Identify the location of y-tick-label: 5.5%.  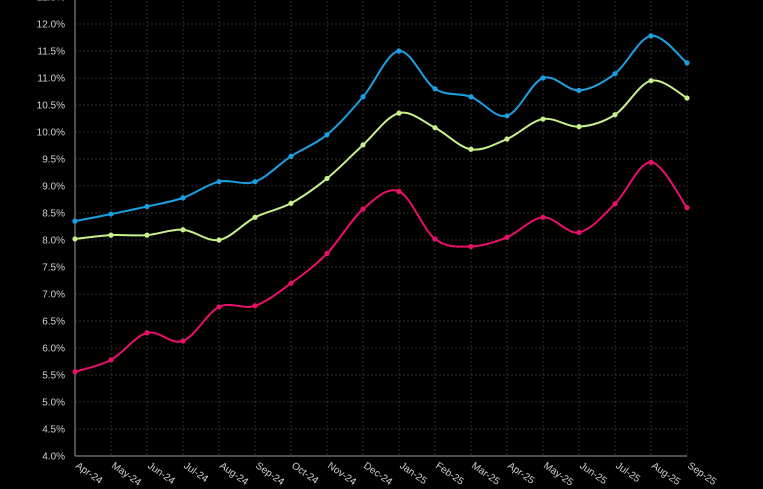
(53, 376).